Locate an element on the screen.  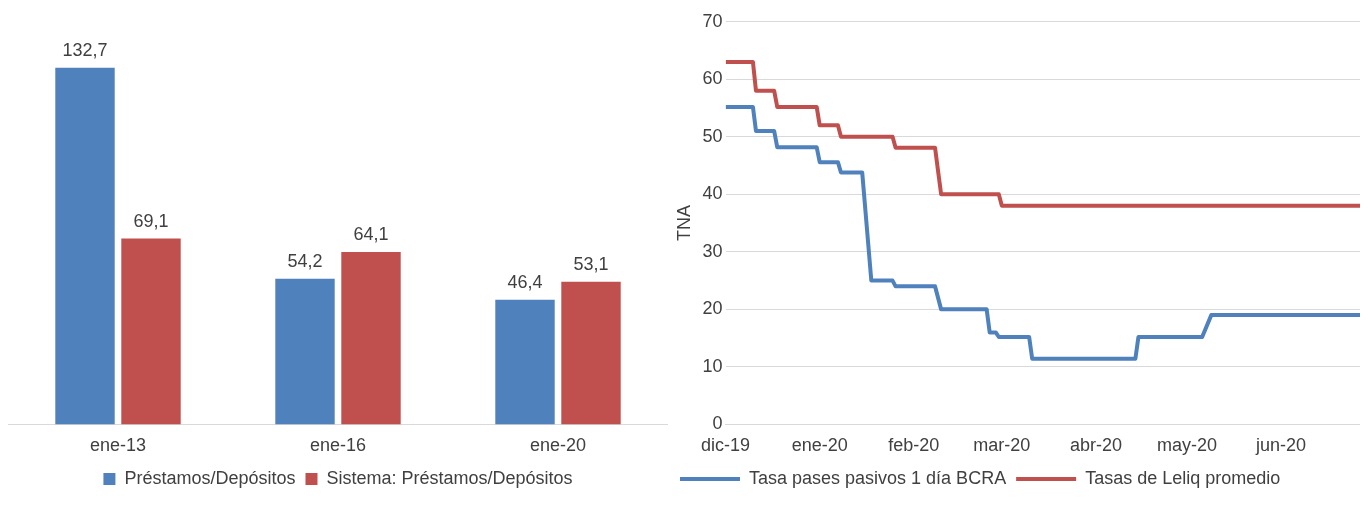
legend-label: Tasas de Leliq promedio is located at coordinates (1183, 477).